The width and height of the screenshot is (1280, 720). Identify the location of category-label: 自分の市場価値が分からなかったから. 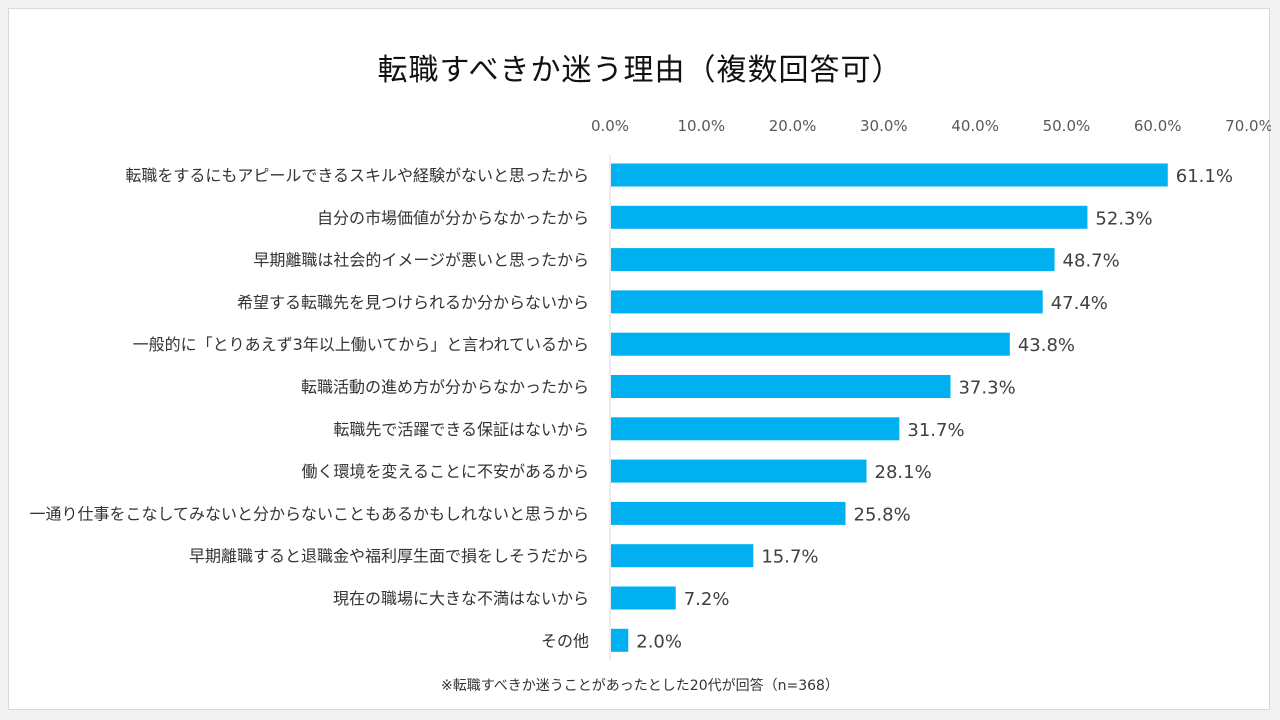
(453, 217).